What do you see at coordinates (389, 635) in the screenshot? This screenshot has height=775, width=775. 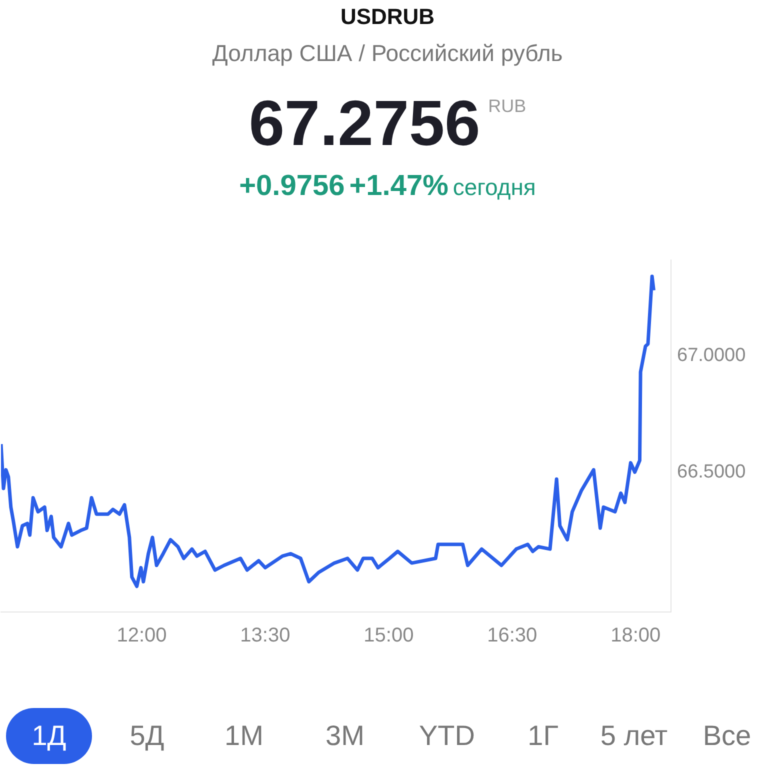 I see `x-tick-label: 15:00` at bounding box center [389, 635].